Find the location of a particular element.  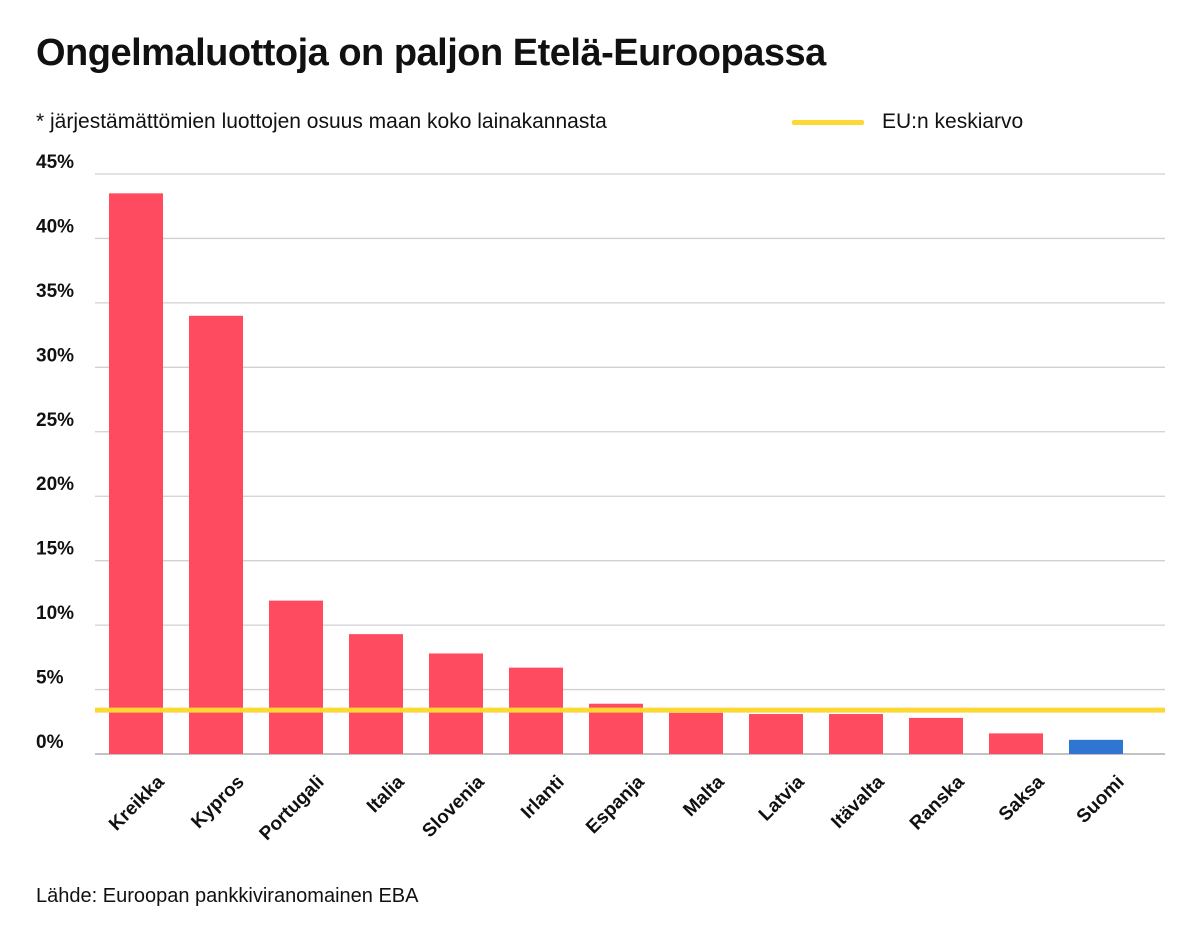

x-category-label: Malta is located at coordinates (703, 795).